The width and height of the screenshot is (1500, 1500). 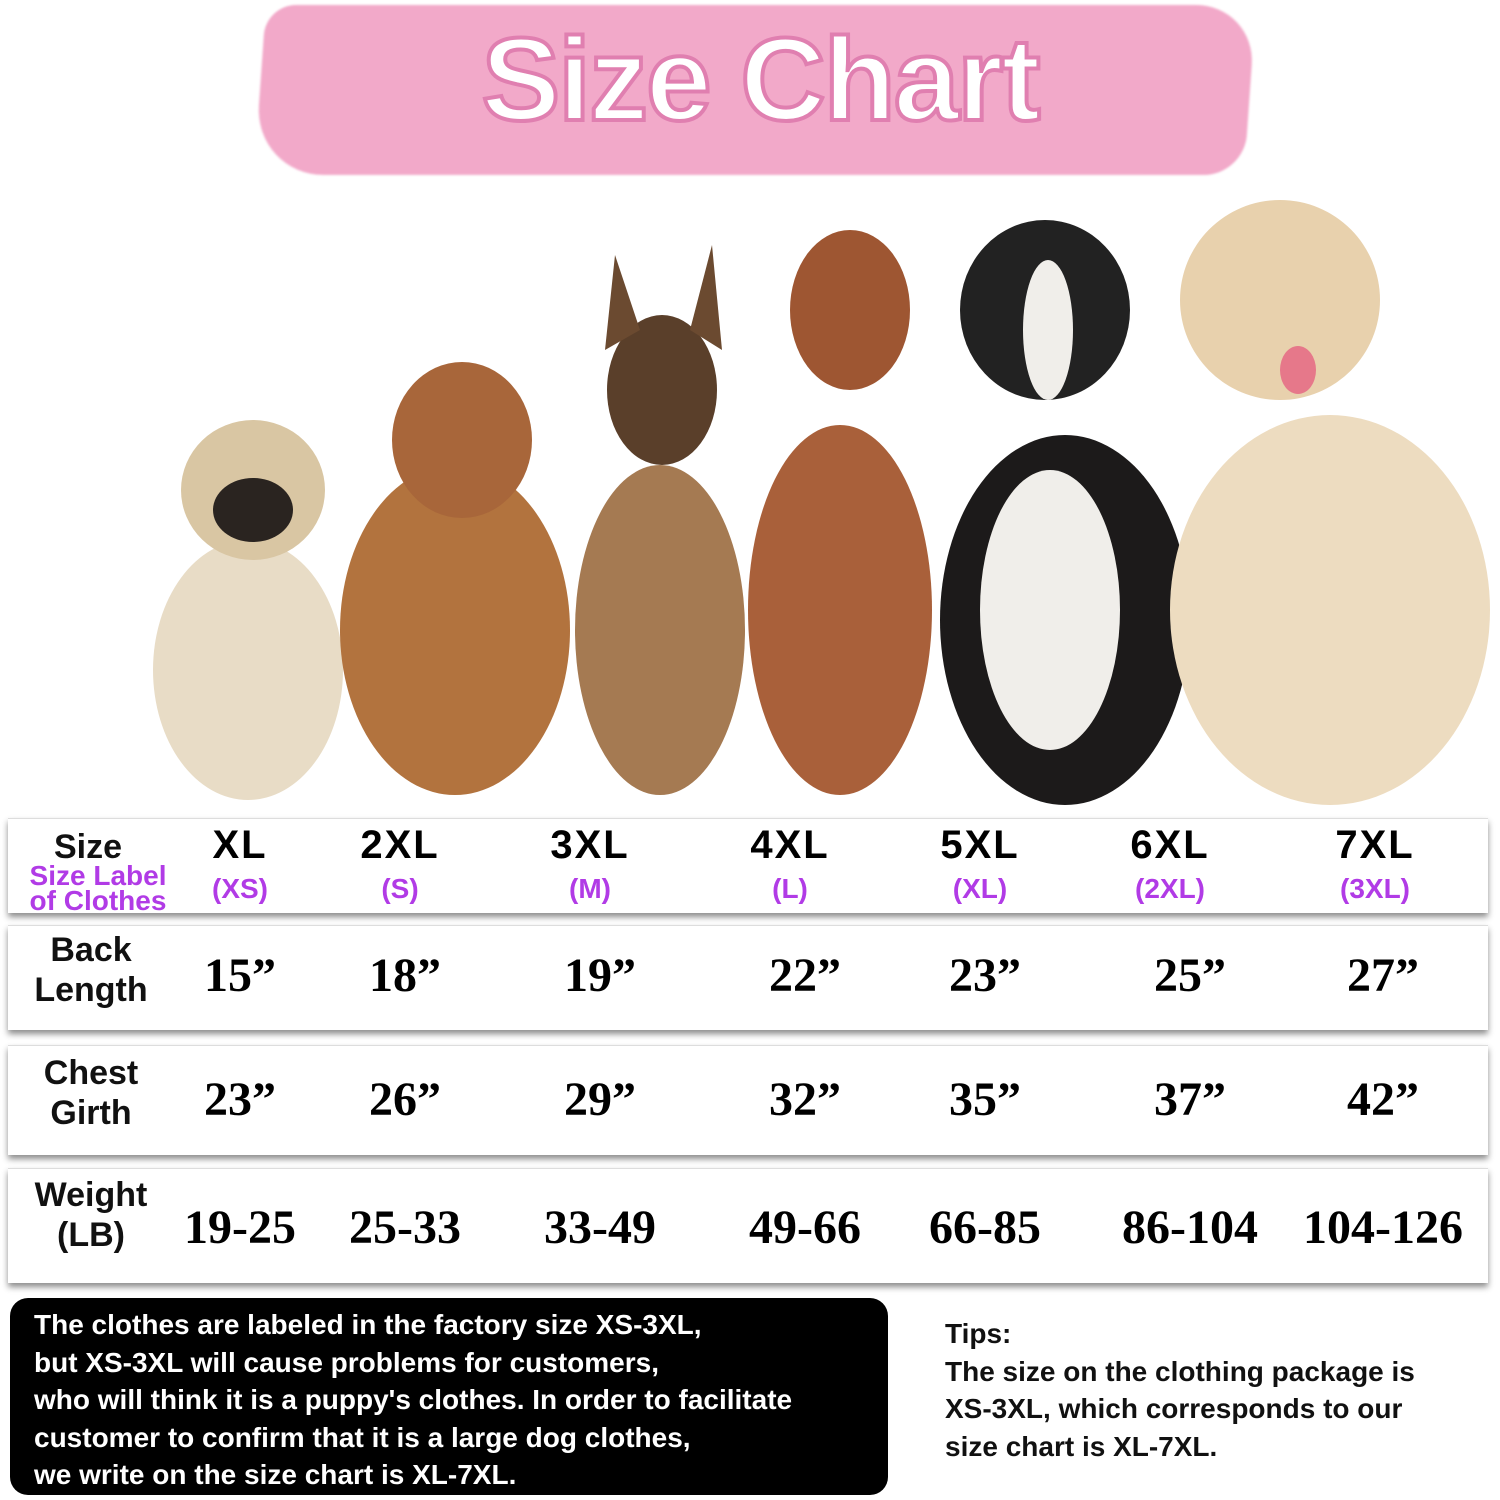 What do you see at coordinates (1174, 1408) in the screenshot?
I see `tips-line: XS-3XL, which corresponds to our` at bounding box center [1174, 1408].